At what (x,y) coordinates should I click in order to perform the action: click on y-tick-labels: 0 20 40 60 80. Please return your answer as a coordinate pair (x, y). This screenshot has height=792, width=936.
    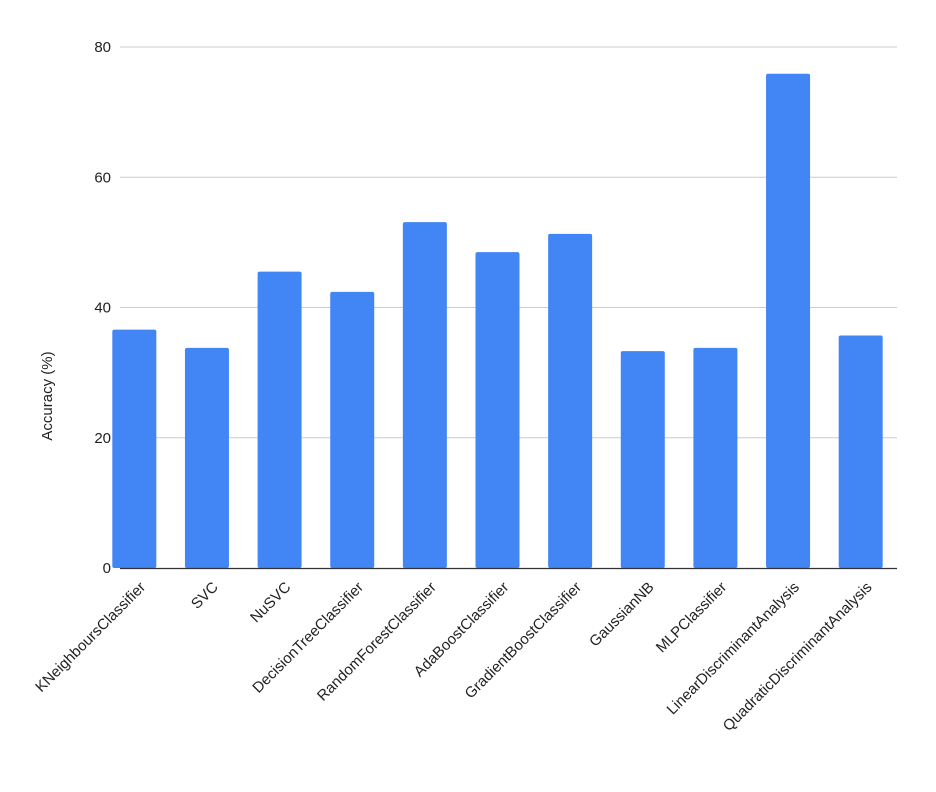
    Looking at the image, I should click on (102, 308).